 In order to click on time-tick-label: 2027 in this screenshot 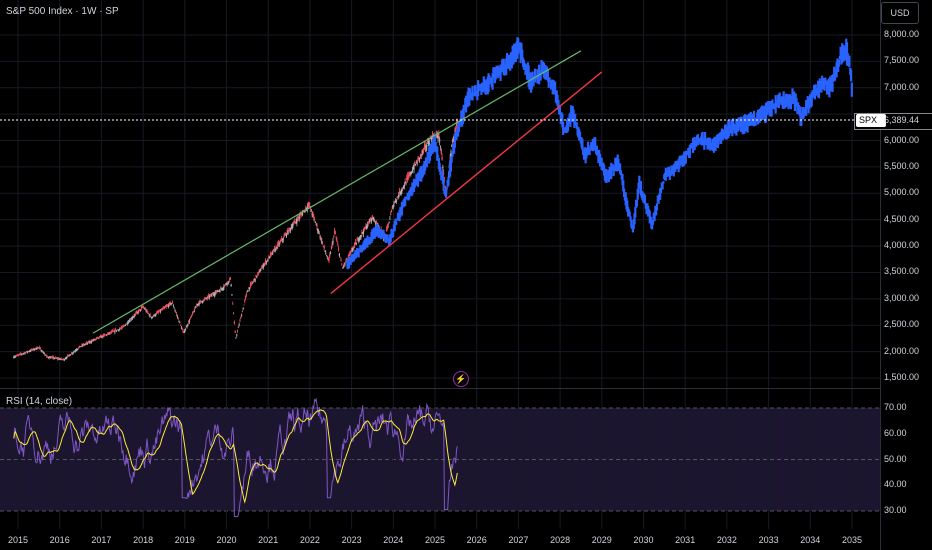, I will do `click(518, 540)`.